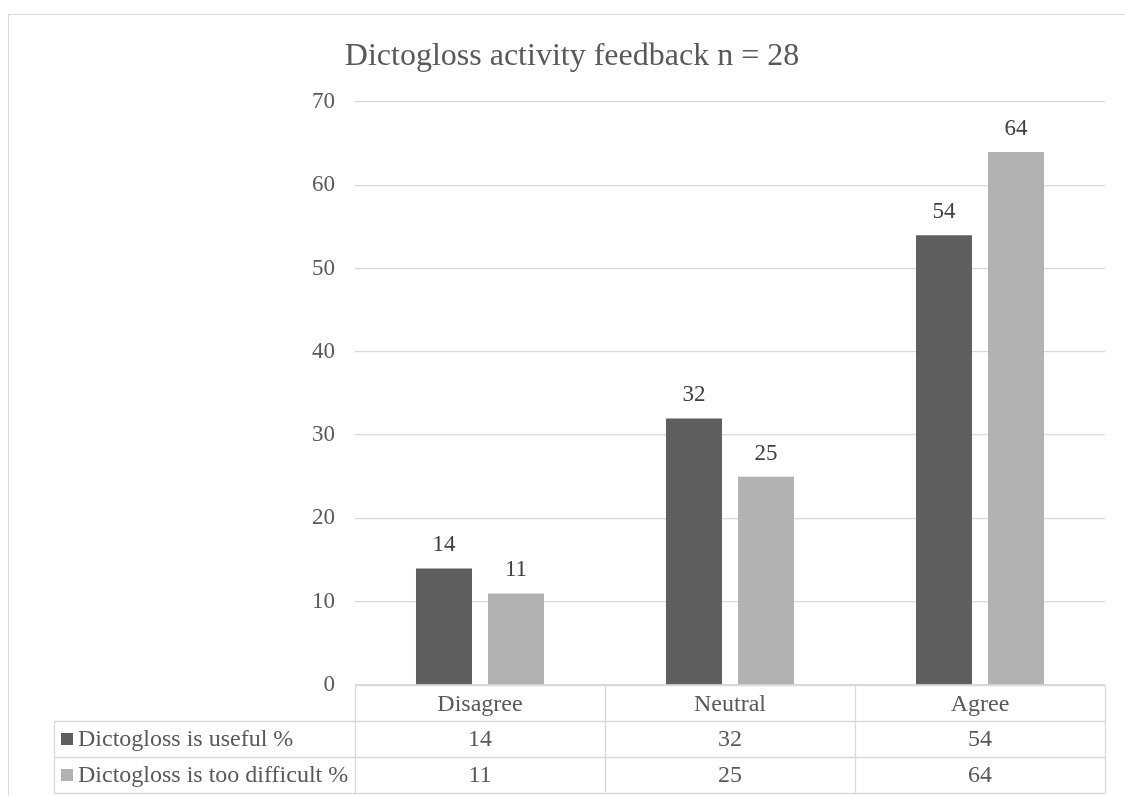 This screenshot has height=796, width=1125. Describe the element at coordinates (323, 184) in the screenshot. I see `y-tick-label: 60` at that location.